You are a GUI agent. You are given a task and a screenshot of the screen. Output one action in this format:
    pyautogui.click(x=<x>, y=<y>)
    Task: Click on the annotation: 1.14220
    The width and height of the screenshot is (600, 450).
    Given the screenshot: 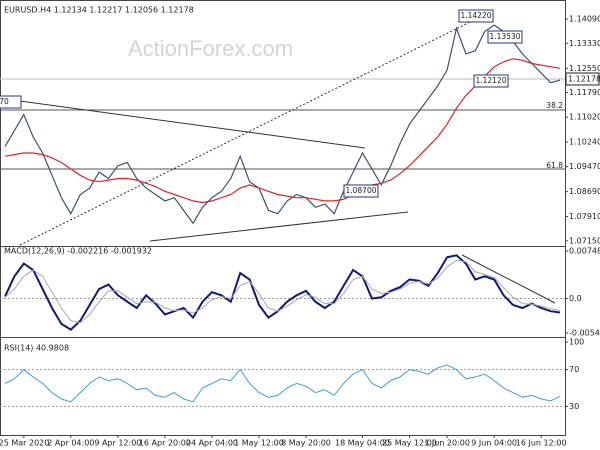 What is the action you would take?
    pyautogui.click(x=475, y=15)
    